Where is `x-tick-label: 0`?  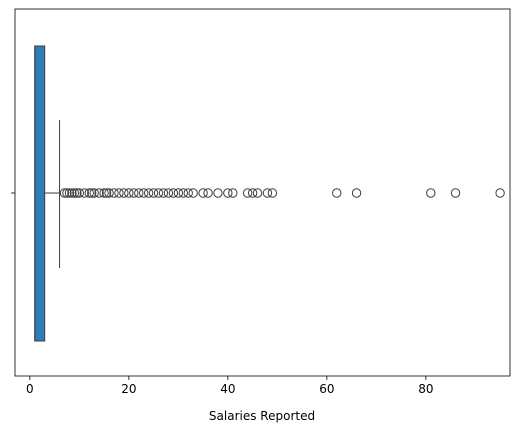 x-tick-label: 0 is located at coordinates (30, 389).